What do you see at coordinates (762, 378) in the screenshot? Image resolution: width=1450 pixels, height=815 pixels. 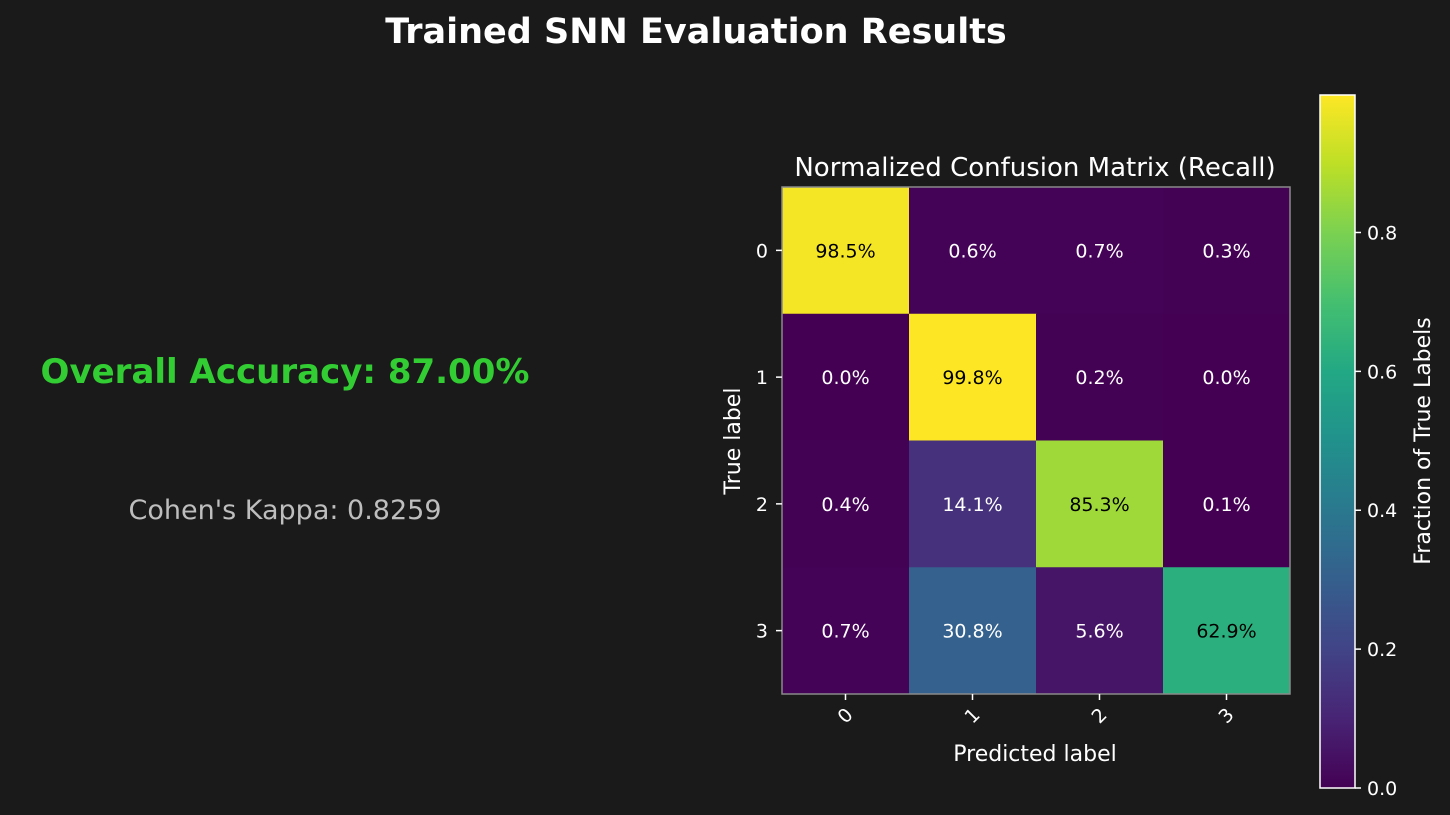 I see `y-tick-label-1: 1` at bounding box center [762, 378].